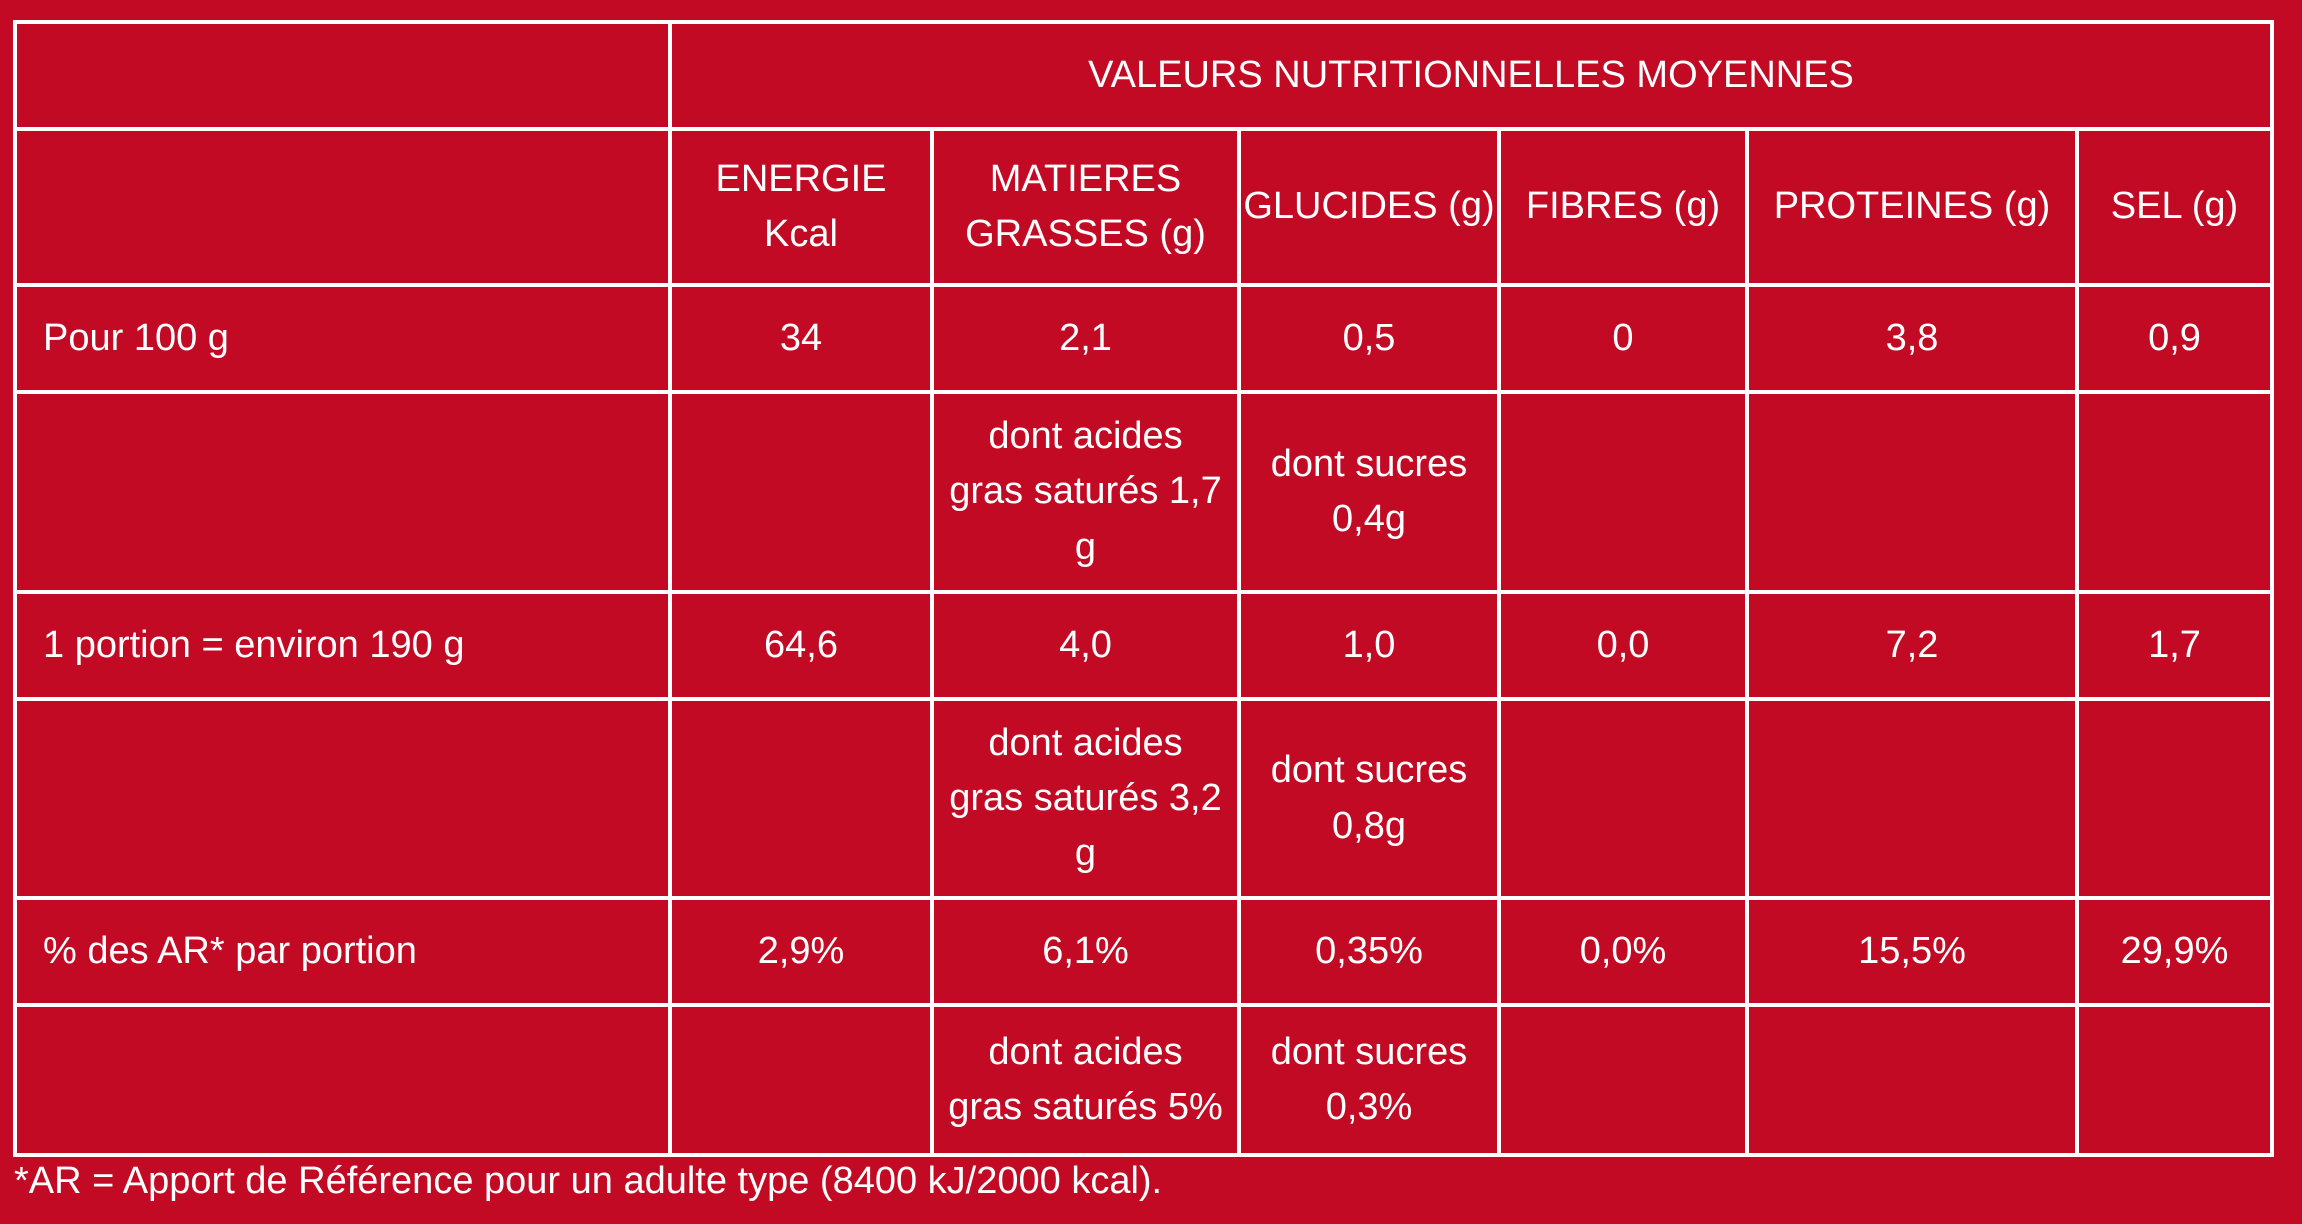 This screenshot has height=1224, width=2302. I want to click on cell-glucides: 0,35%, so click(1369, 951).